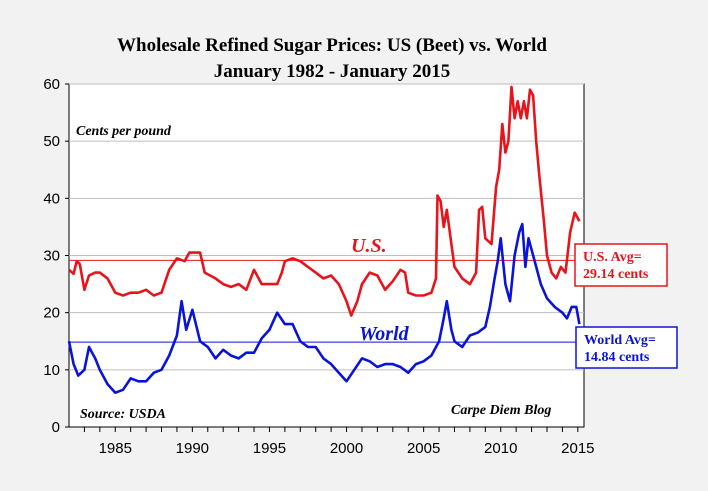  Describe the element at coordinates (332, 71) in the screenshot. I see `chart-subtitle: January 1982 - January 2015` at that location.